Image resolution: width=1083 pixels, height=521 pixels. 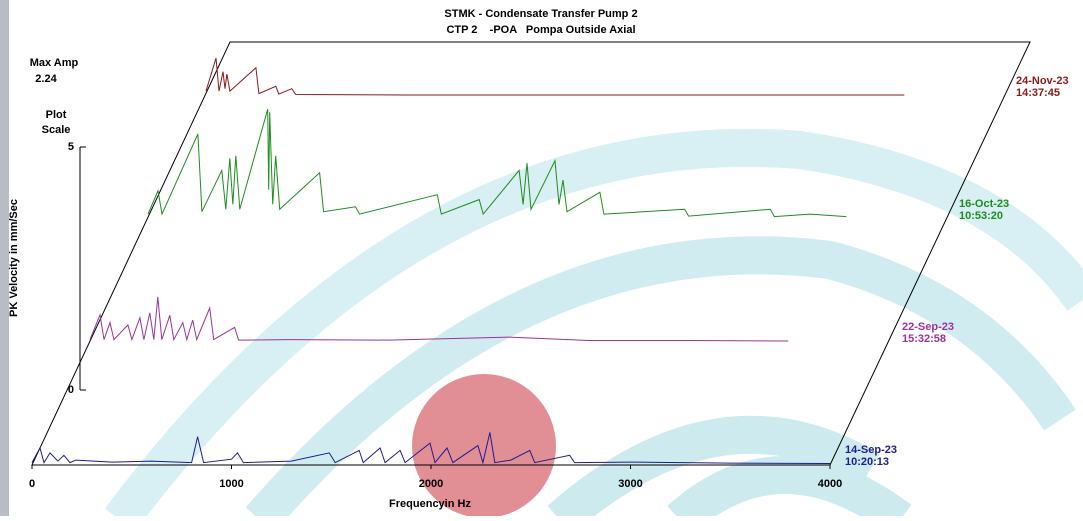 I want to click on scale-tick-label: 0, so click(x=71, y=390).